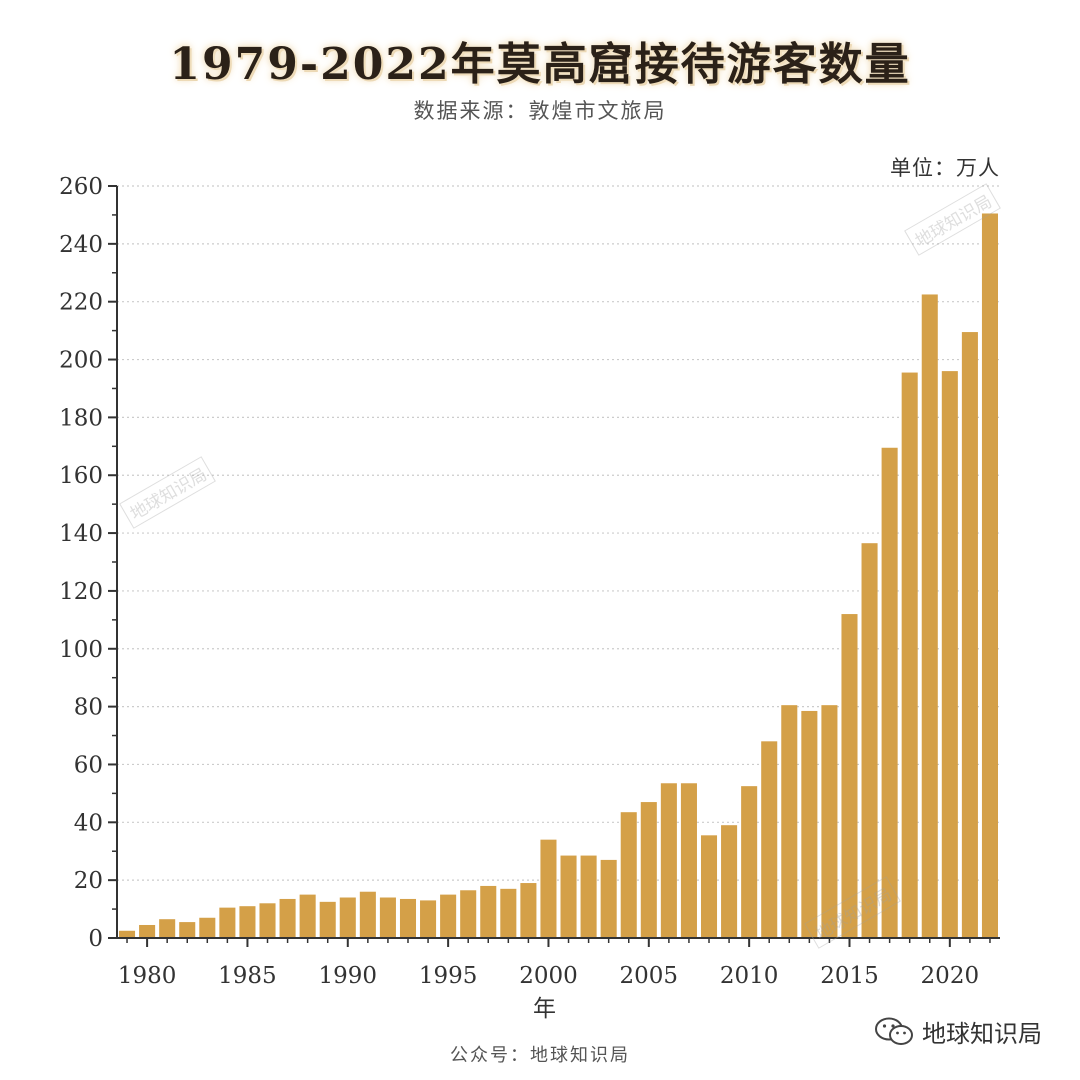  I want to click on x-tick-label: 1980, so click(147, 976).